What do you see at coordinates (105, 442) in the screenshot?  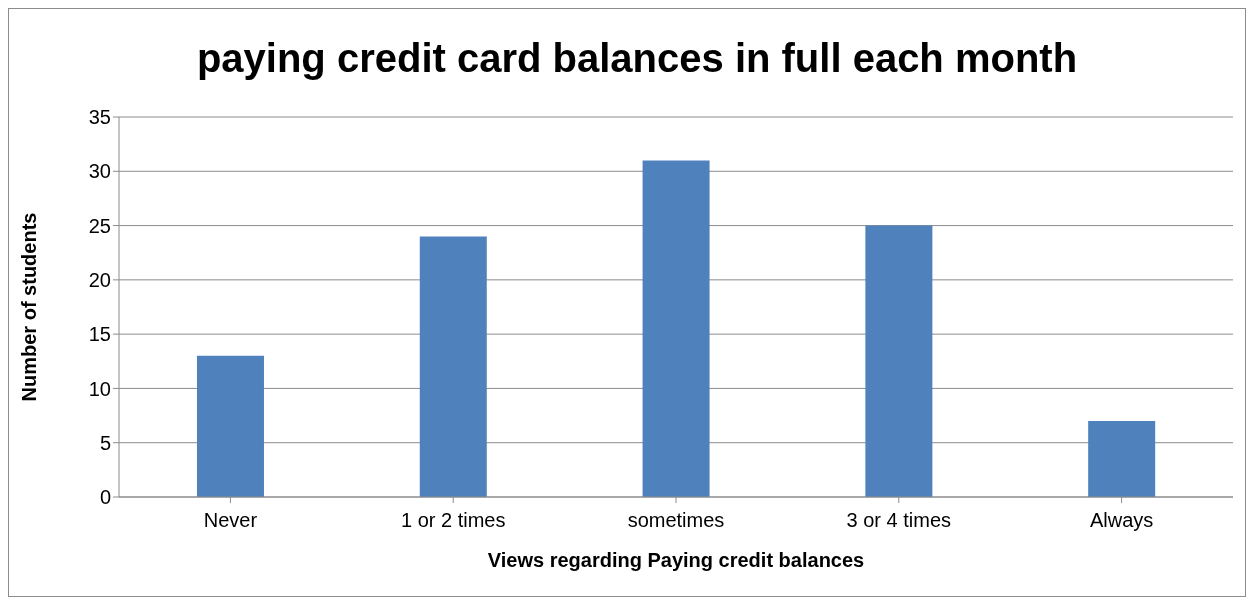 I see `y-tick-label: 5` at bounding box center [105, 442].